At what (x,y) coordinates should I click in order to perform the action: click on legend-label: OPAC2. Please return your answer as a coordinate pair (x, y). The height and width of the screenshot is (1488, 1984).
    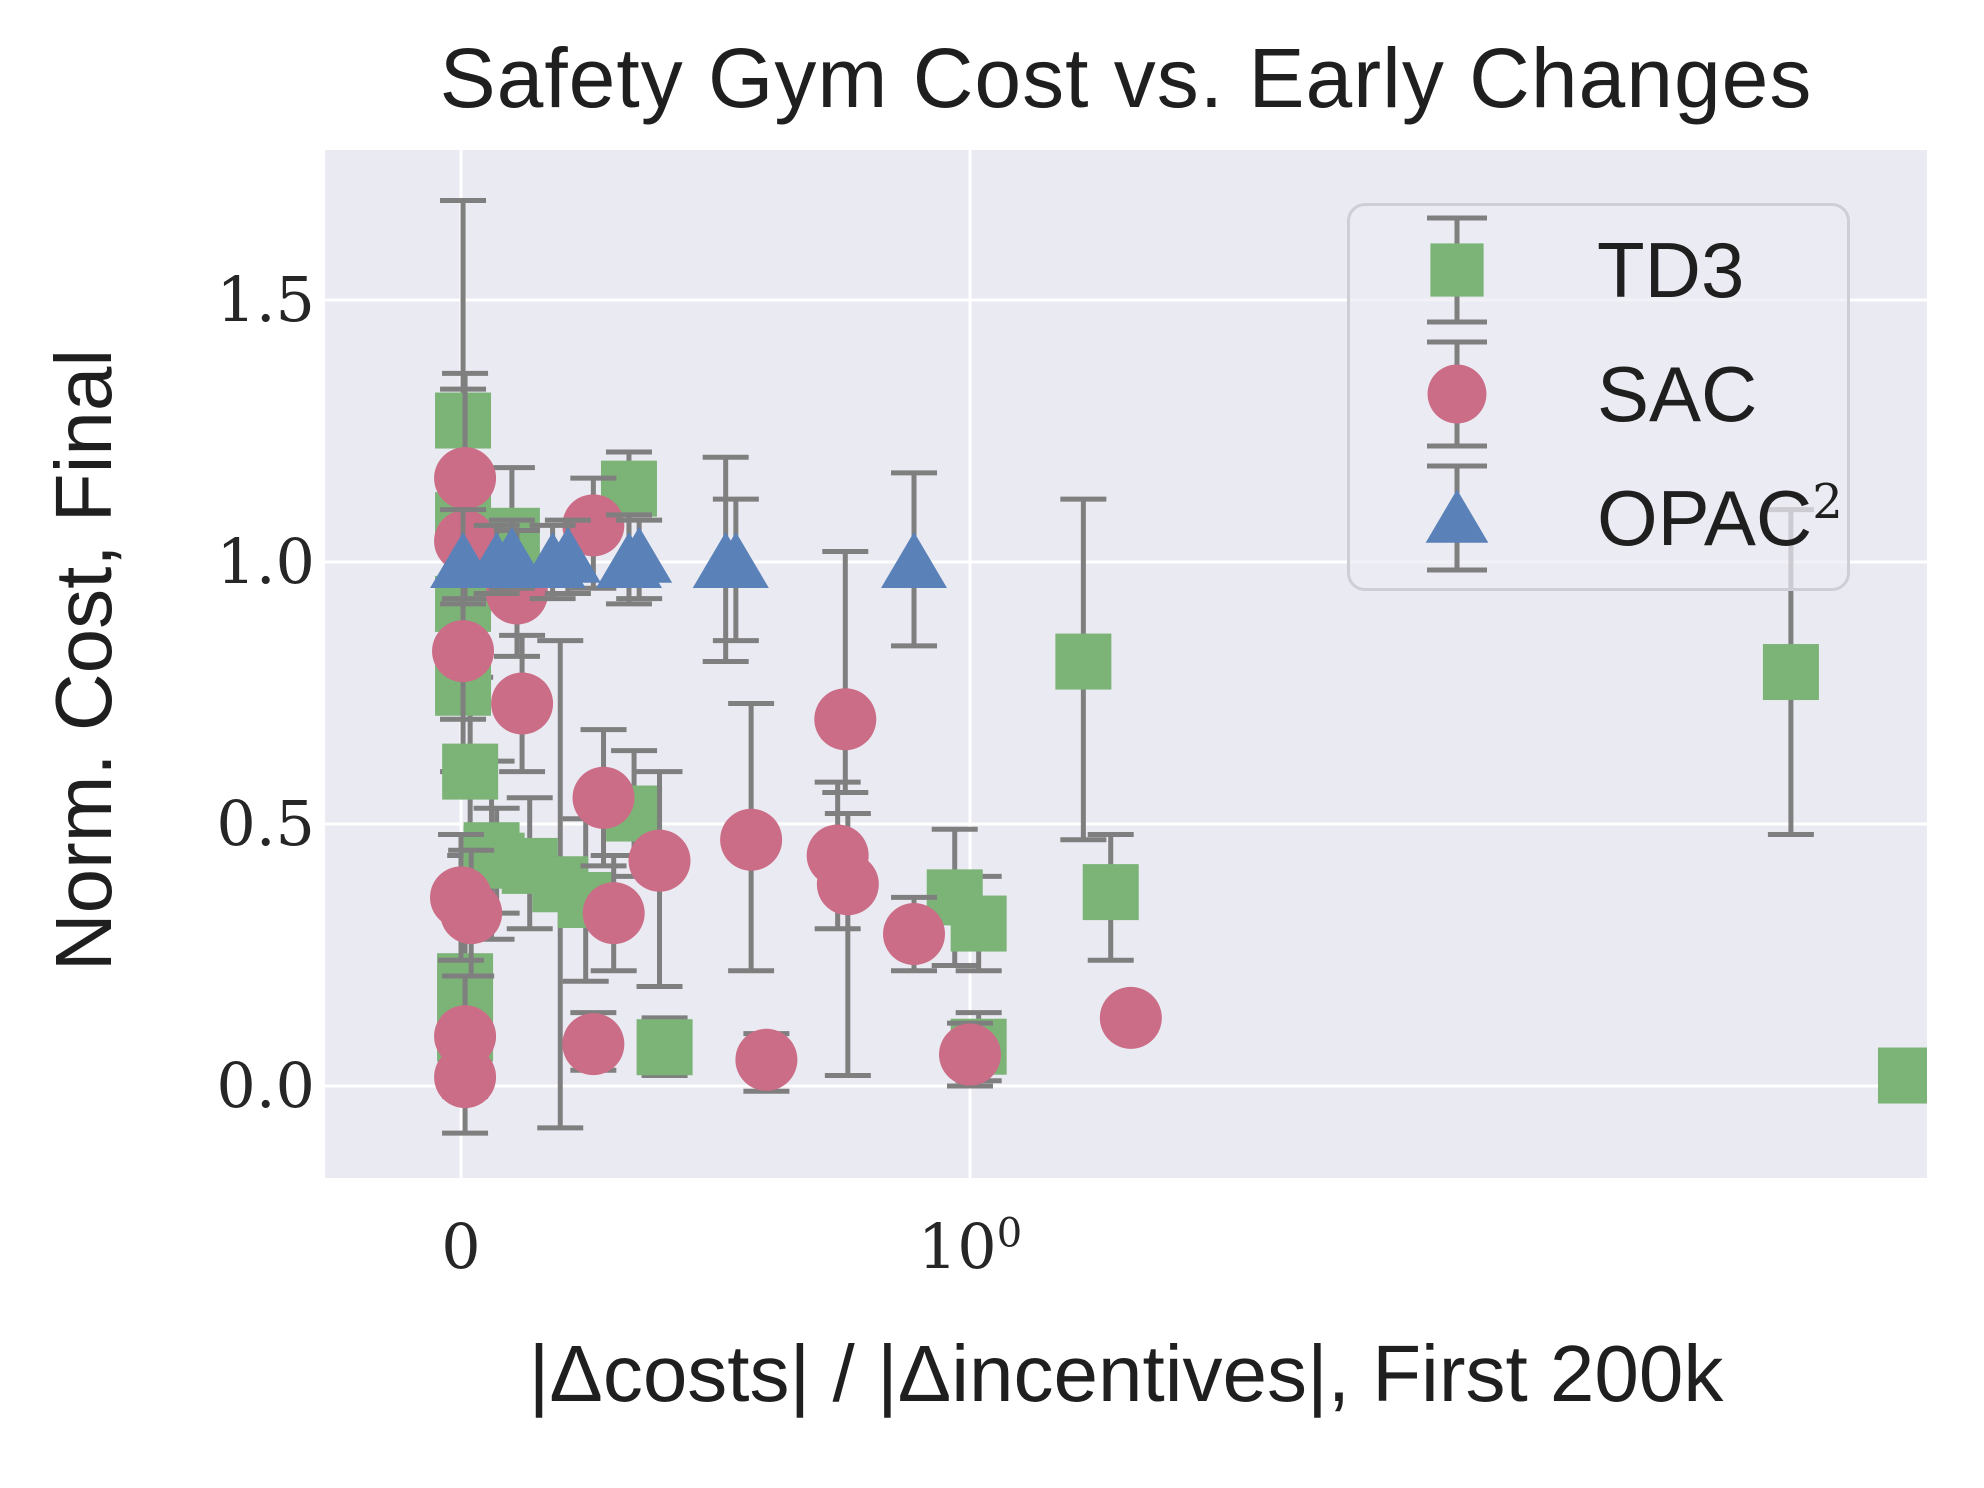
    Looking at the image, I should click on (1720, 517).